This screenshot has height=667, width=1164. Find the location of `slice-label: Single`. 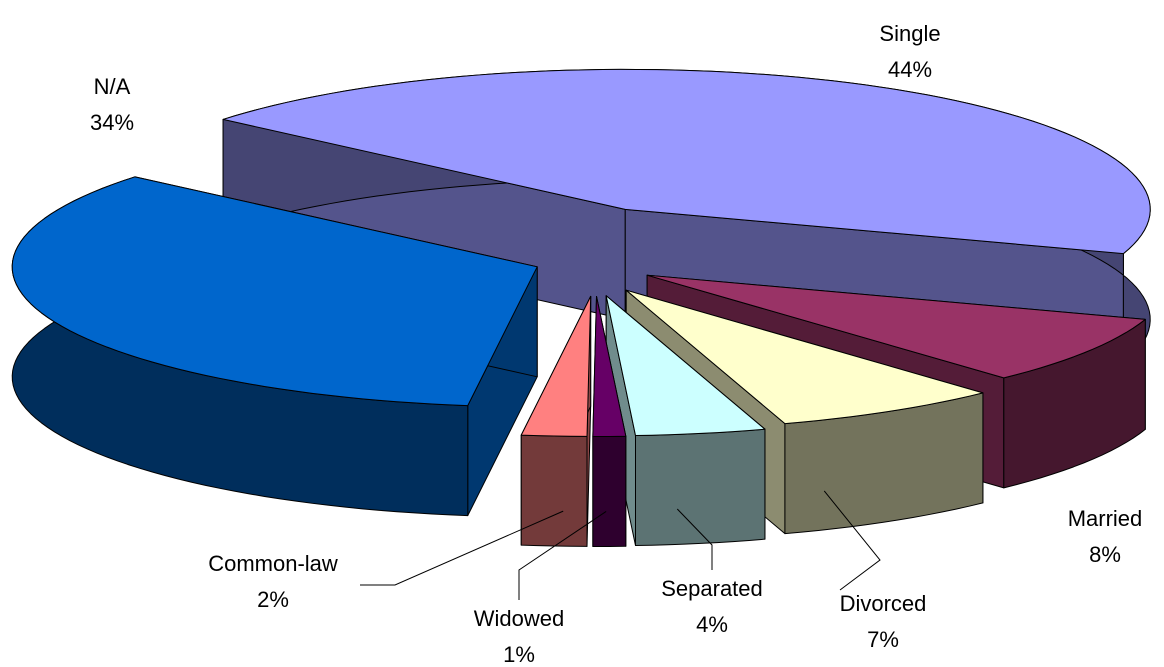

slice-label: Single is located at coordinates (909, 33).